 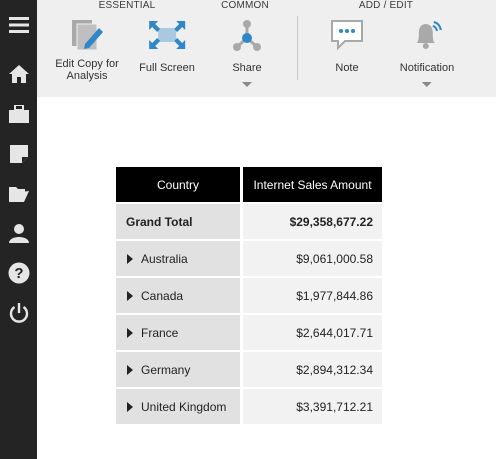 What do you see at coordinates (427, 35) in the screenshot?
I see `bell-icon` at bounding box center [427, 35].